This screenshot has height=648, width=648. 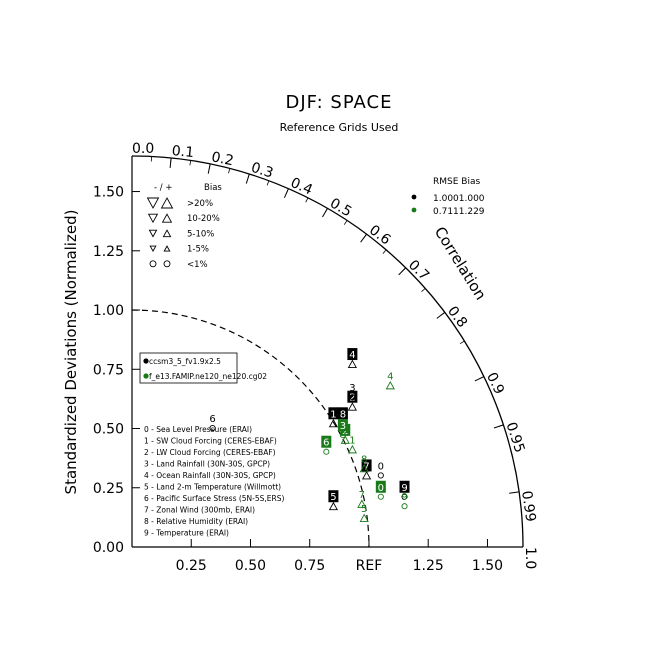 What do you see at coordinates (340, 207) in the screenshot?
I see `correlation-tick-label: 0.5` at bounding box center [340, 207].